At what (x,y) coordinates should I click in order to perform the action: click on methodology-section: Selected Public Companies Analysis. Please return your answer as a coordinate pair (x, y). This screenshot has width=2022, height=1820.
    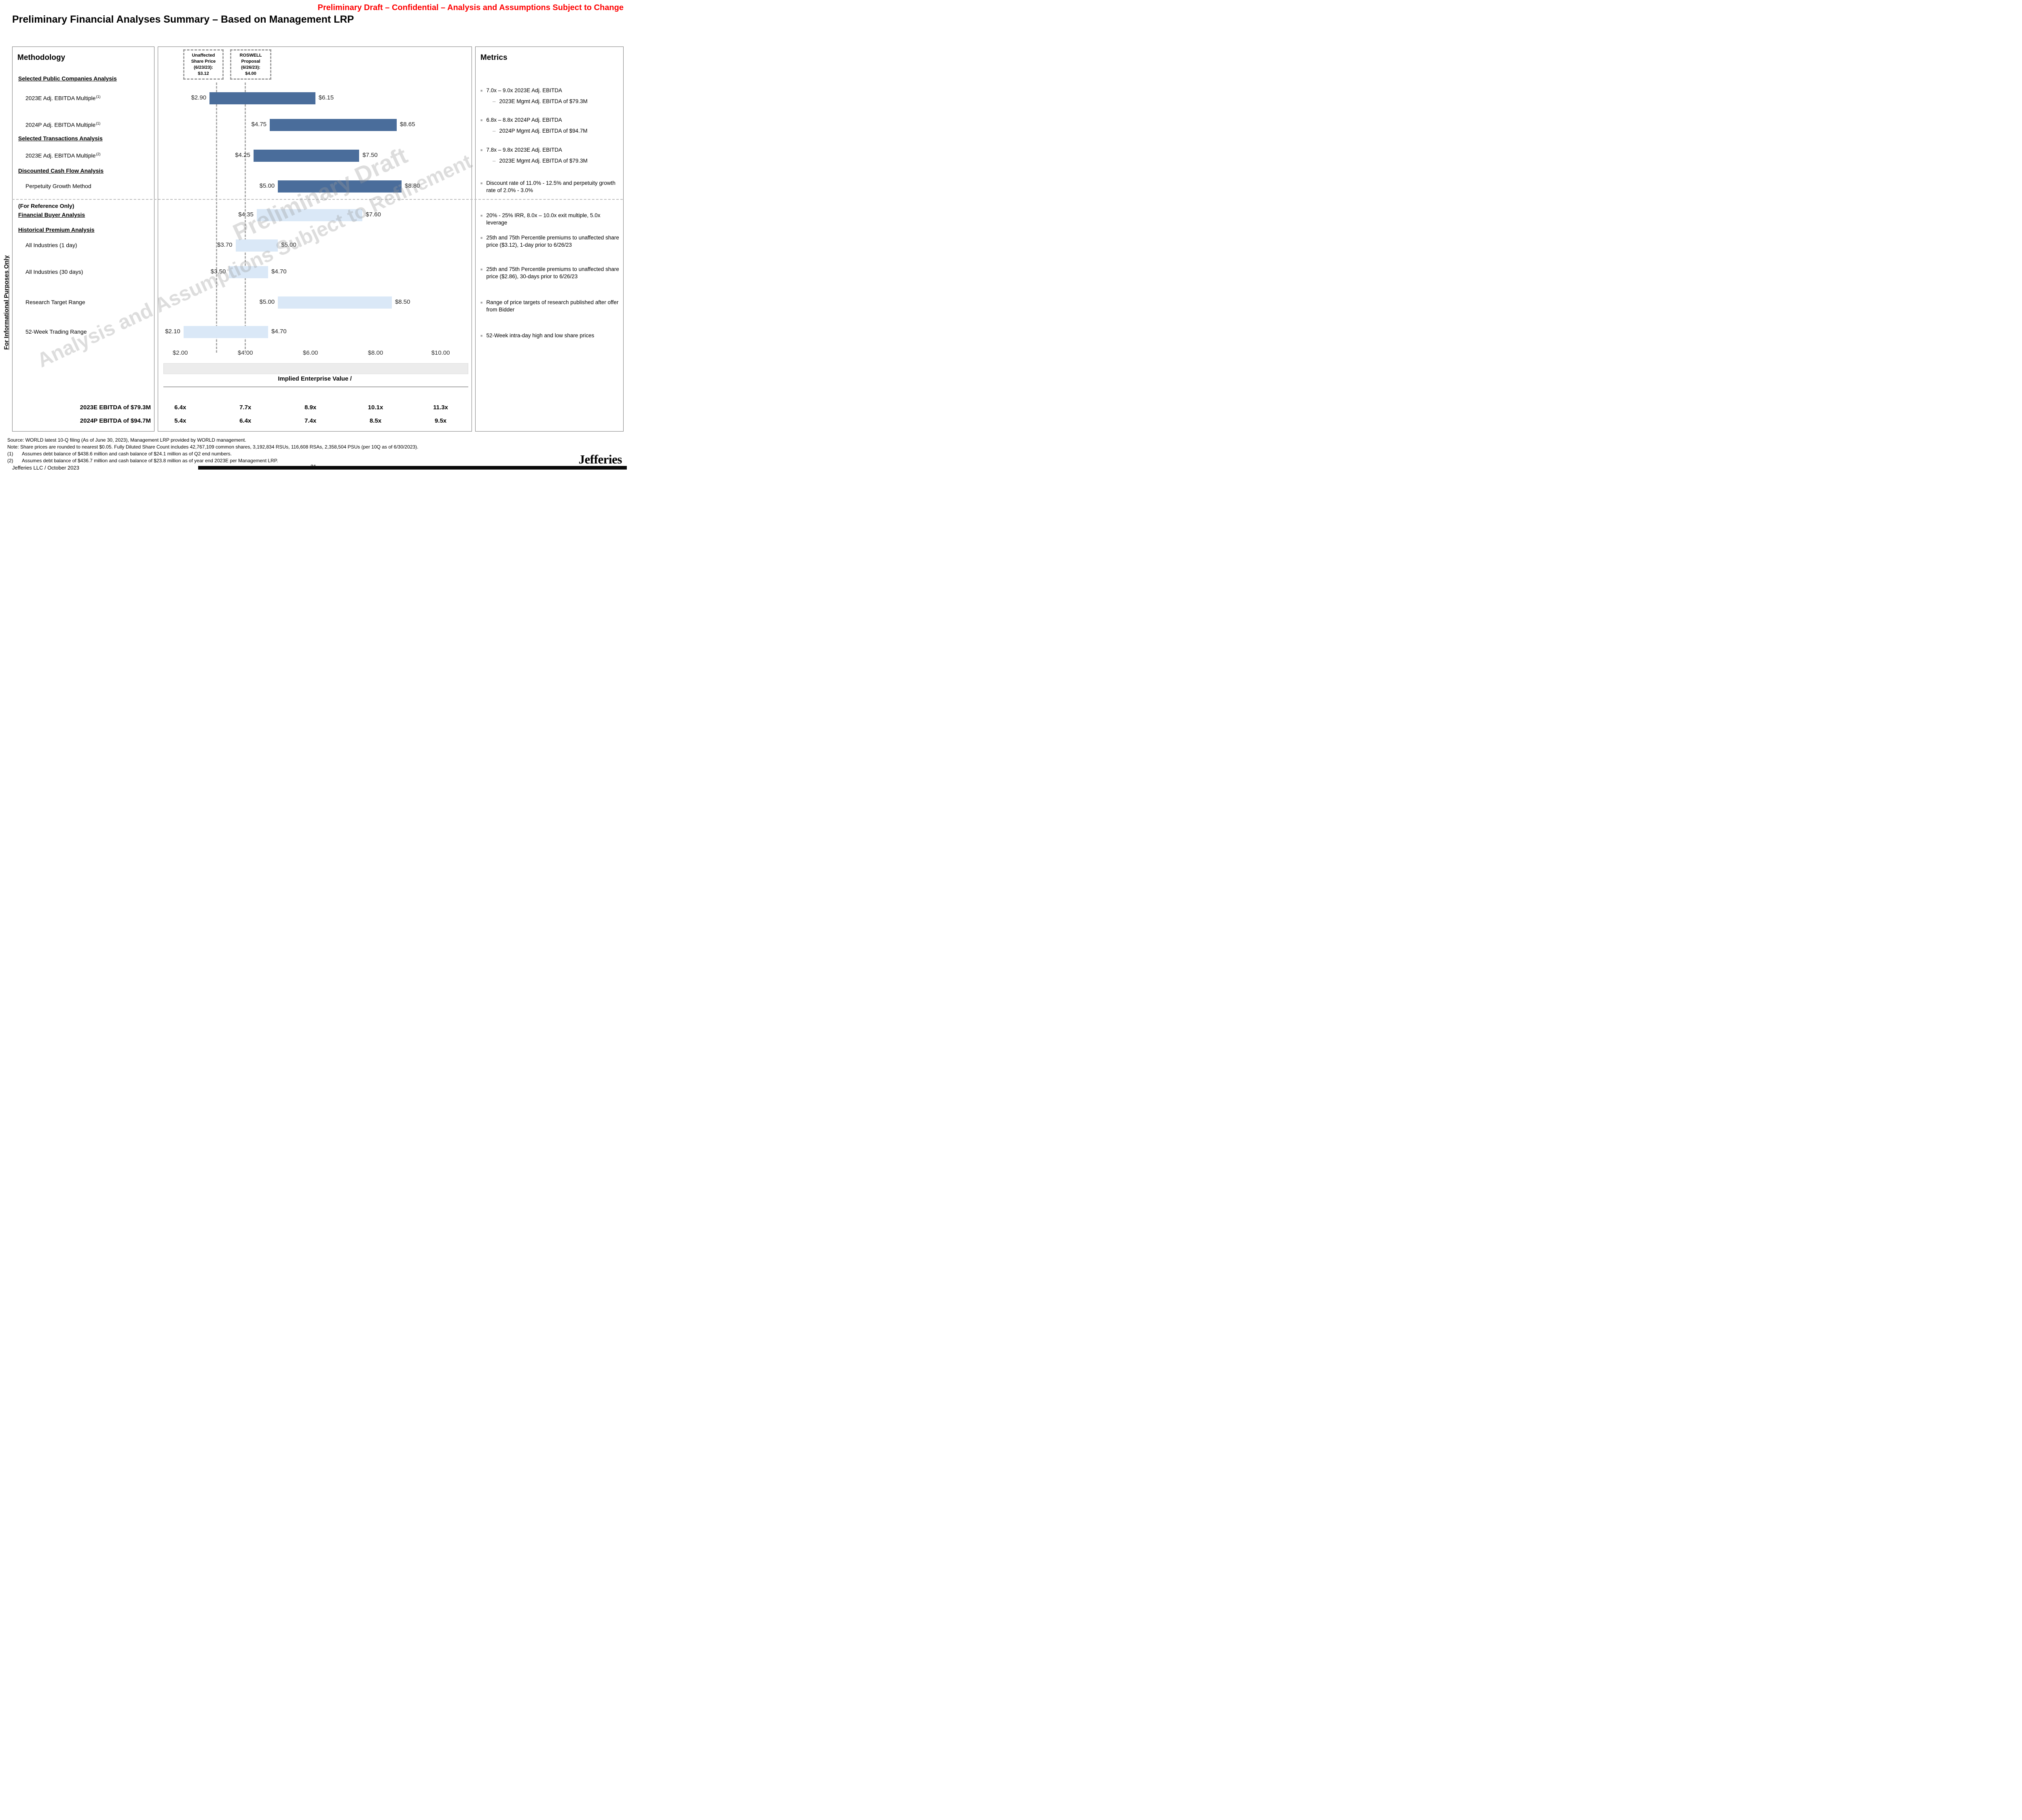
    Looking at the image, I should click on (67, 78).